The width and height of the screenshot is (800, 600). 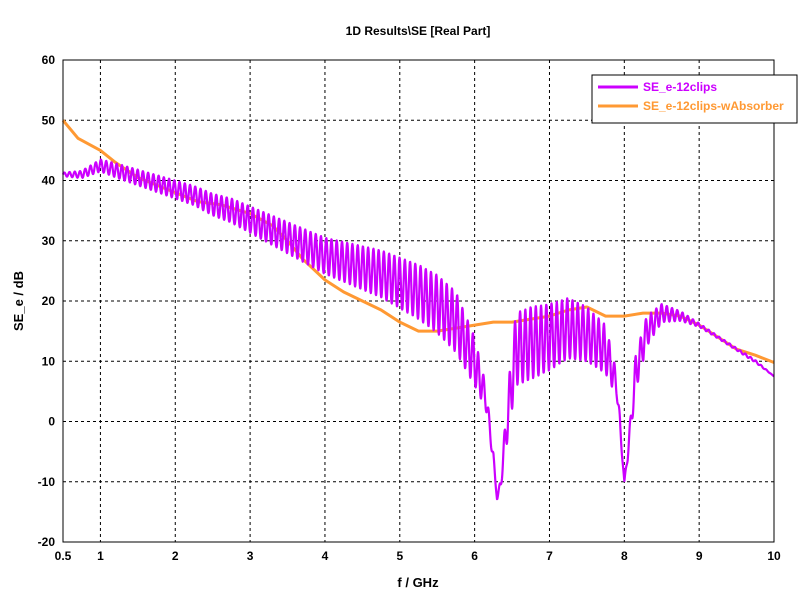 What do you see at coordinates (49, 60) in the screenshot?
I see `y-tick-label: 60` at bounding box center [49, 60].